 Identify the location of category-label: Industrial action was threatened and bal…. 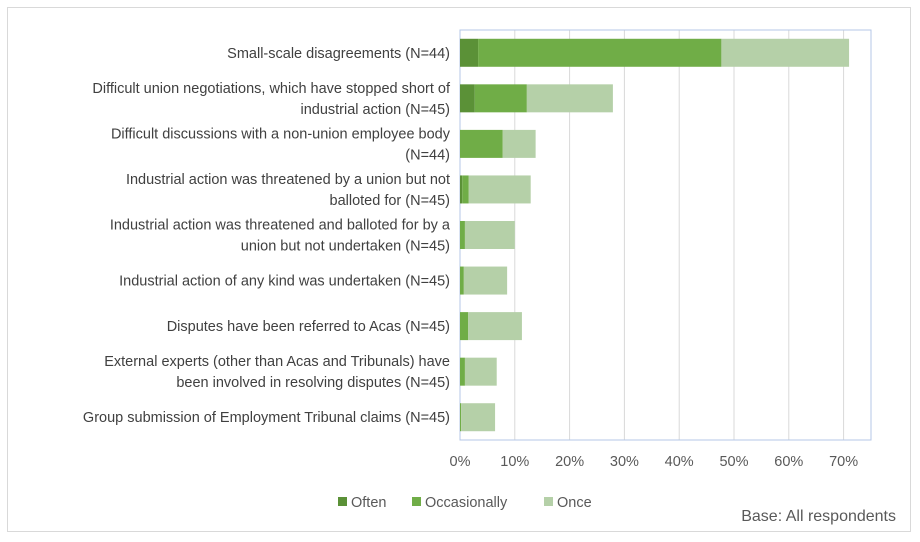
(280, 236).